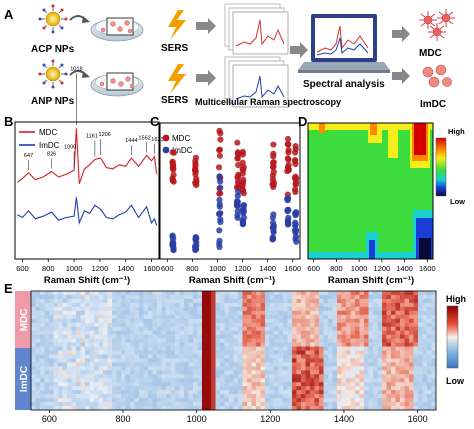 The image size is (474, 429). Describe the element at coordinates (243, 193) in the screenshot. I see `point-mdc` at that location.